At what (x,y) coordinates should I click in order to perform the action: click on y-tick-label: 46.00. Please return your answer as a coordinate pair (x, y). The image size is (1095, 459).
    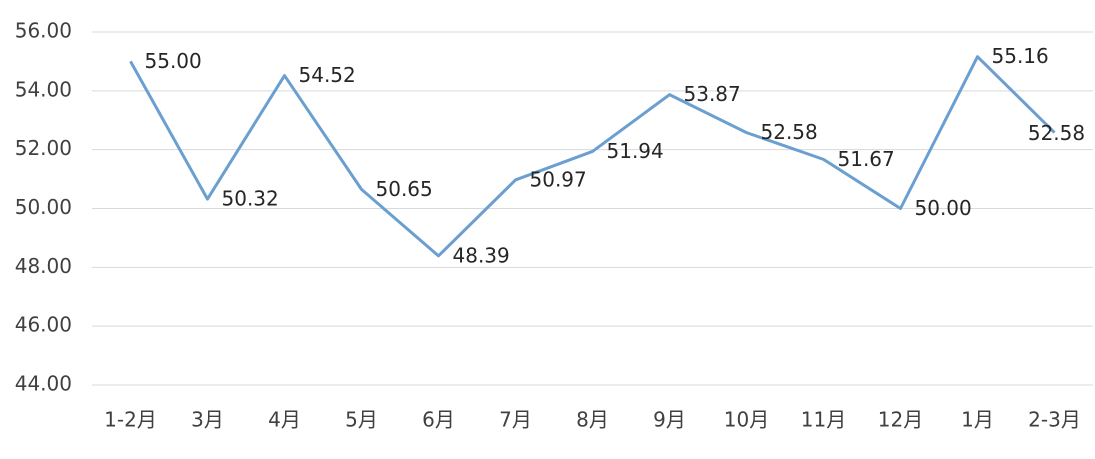
    Looking at the image, I should click on (43, 325).